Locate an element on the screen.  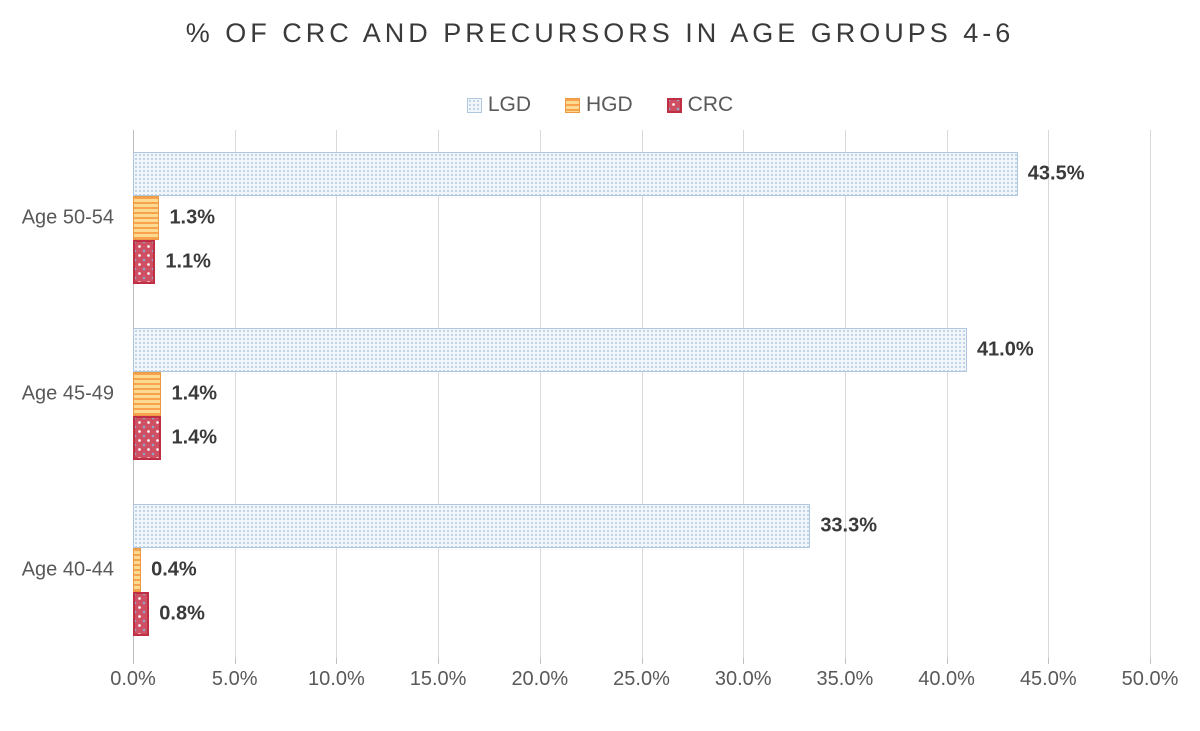
legend-label: CRC is located at coordinates (710, 104).